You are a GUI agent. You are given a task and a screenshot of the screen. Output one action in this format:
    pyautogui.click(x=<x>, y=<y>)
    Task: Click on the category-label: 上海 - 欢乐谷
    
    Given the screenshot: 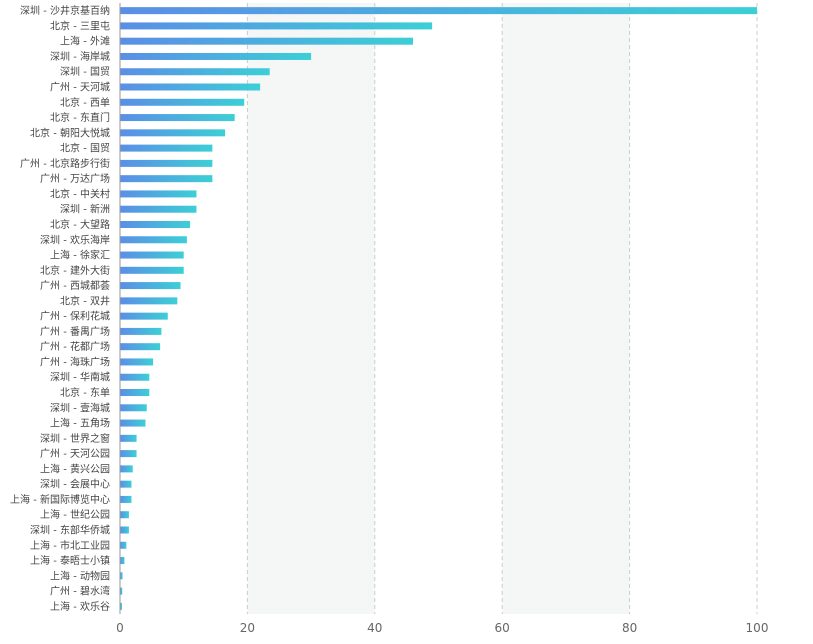 What is the action you would take?
    pyautogui.click(x=80, y=606)
    